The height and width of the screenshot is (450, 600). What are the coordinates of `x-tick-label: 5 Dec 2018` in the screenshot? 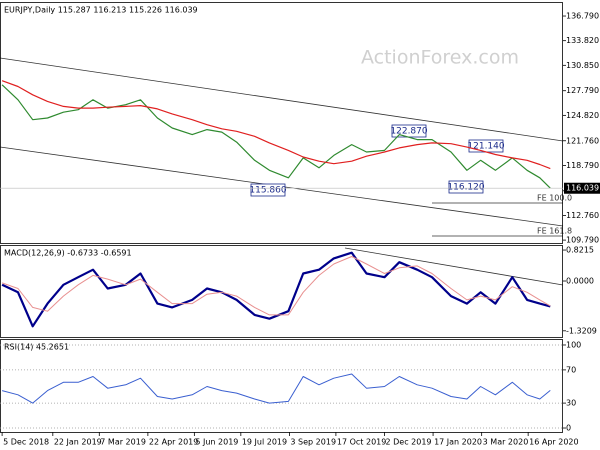 It's located at (26, 442).